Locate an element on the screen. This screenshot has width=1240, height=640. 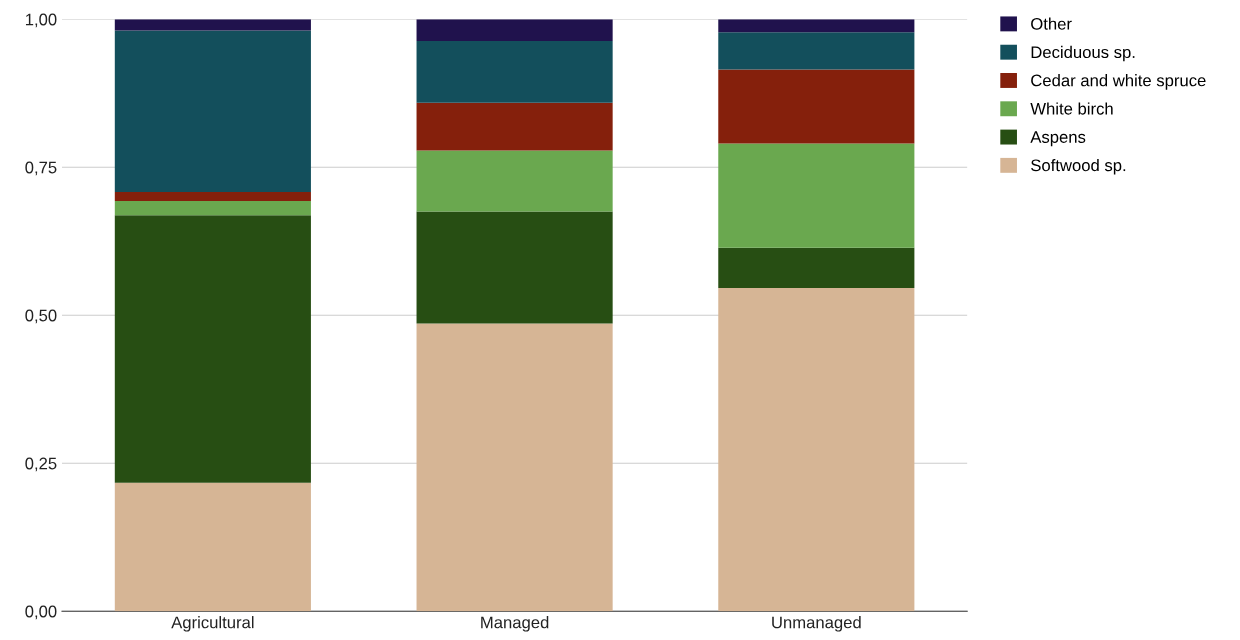
x-tick-label: Managed is located at coordinates (515, 624).